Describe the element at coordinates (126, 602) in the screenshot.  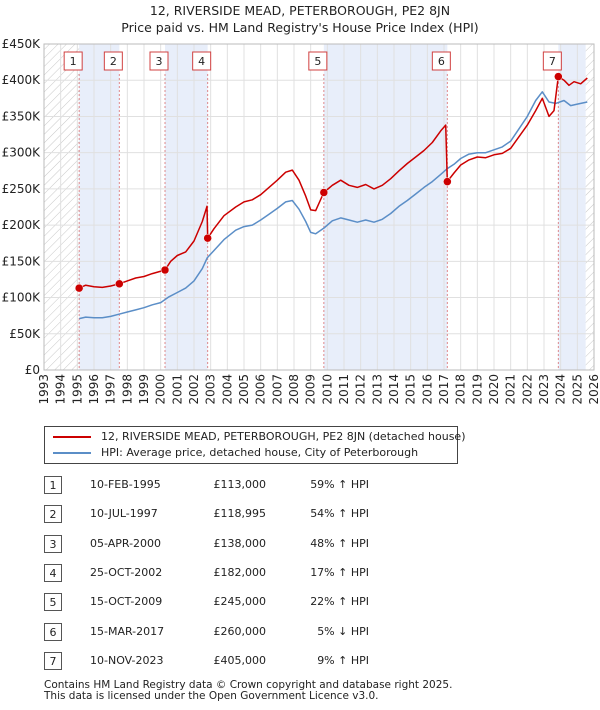
I see `transaction-date: 15-OCT-2009` at that location.